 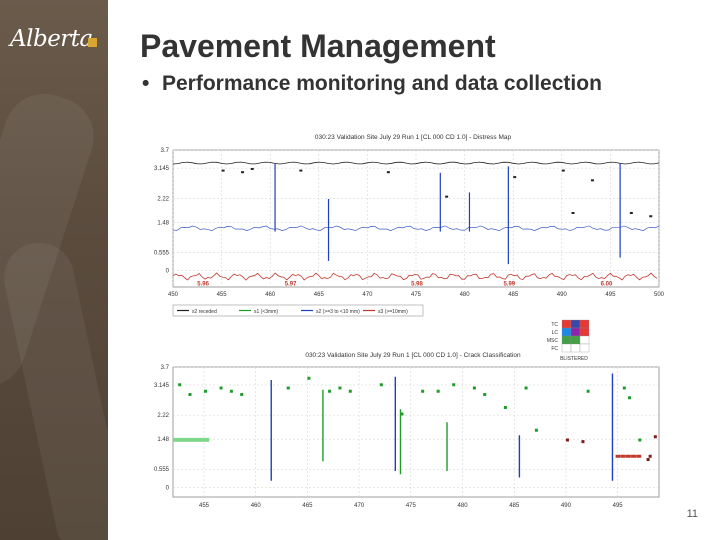 What do you see at coordinates (338, 312) in the screenshot?
I see `legend-label: s2 (>=3 to <10 mm)` at bounding box center [338, 312].